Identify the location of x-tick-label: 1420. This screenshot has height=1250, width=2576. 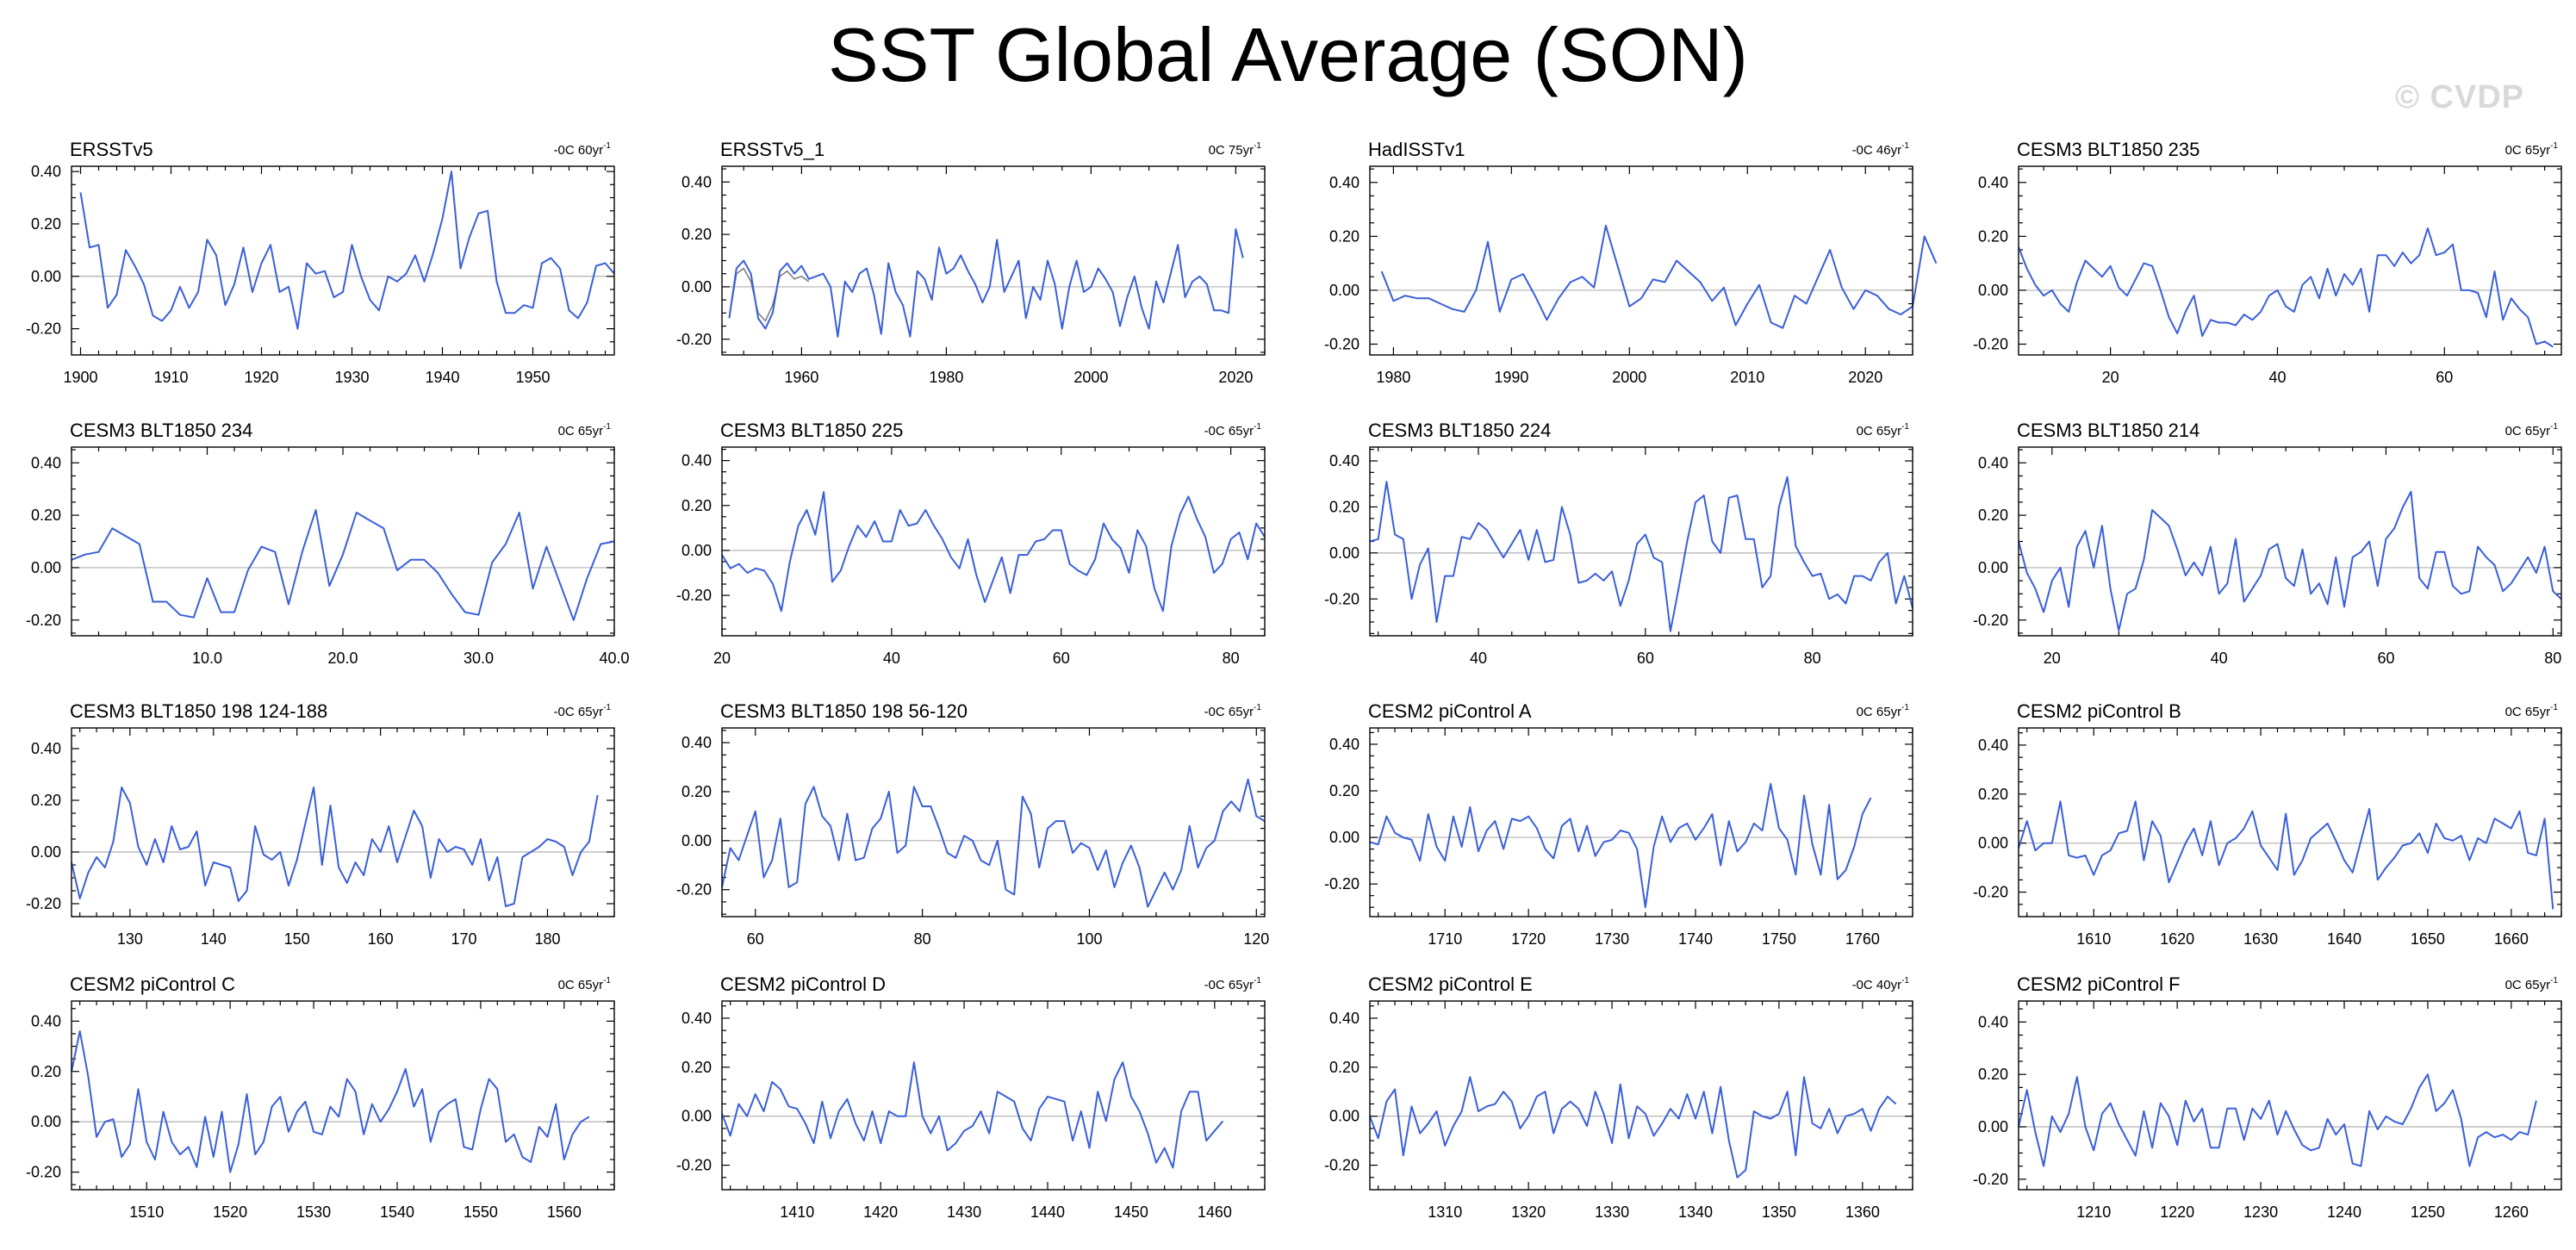
(881, 1212).